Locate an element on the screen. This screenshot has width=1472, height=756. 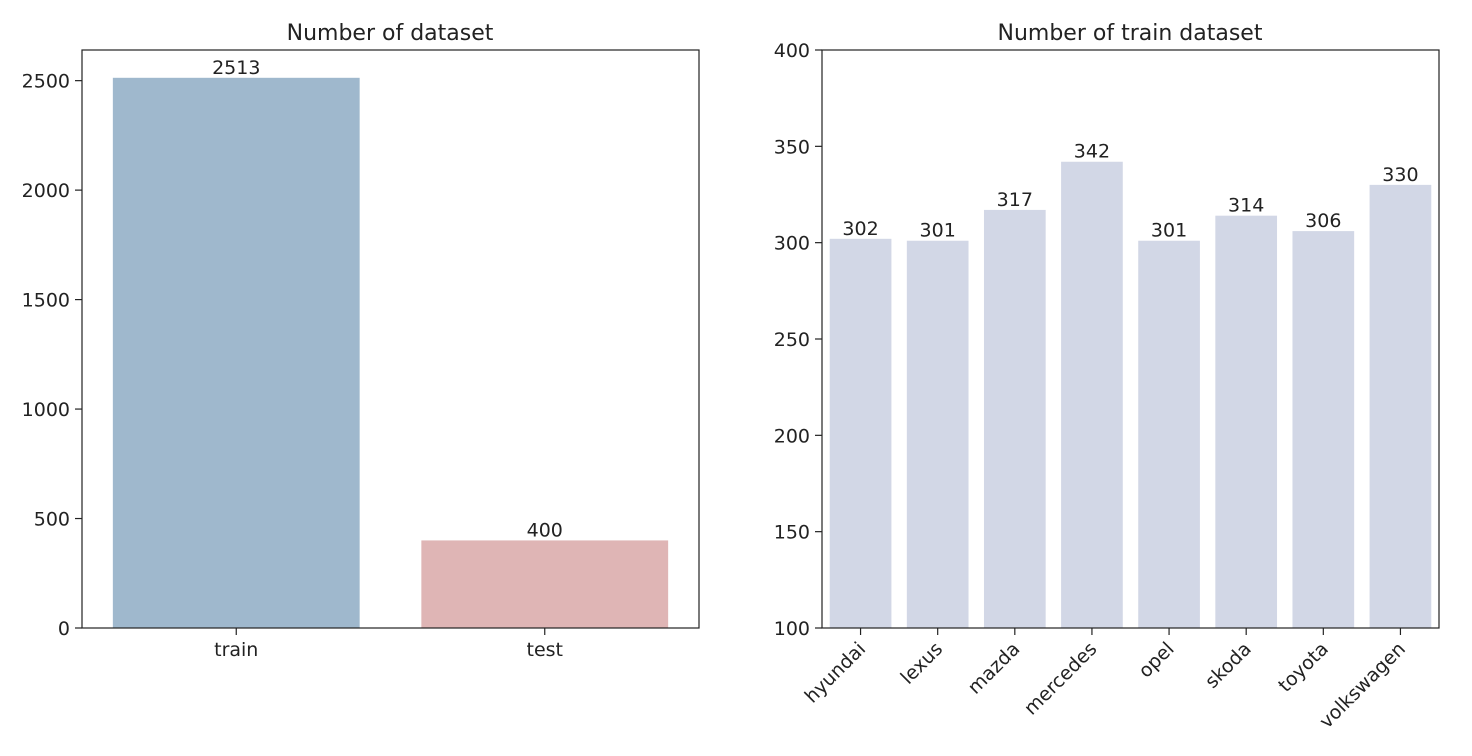
data-label-mazda: 317 is located at coordinates (1015, 200).